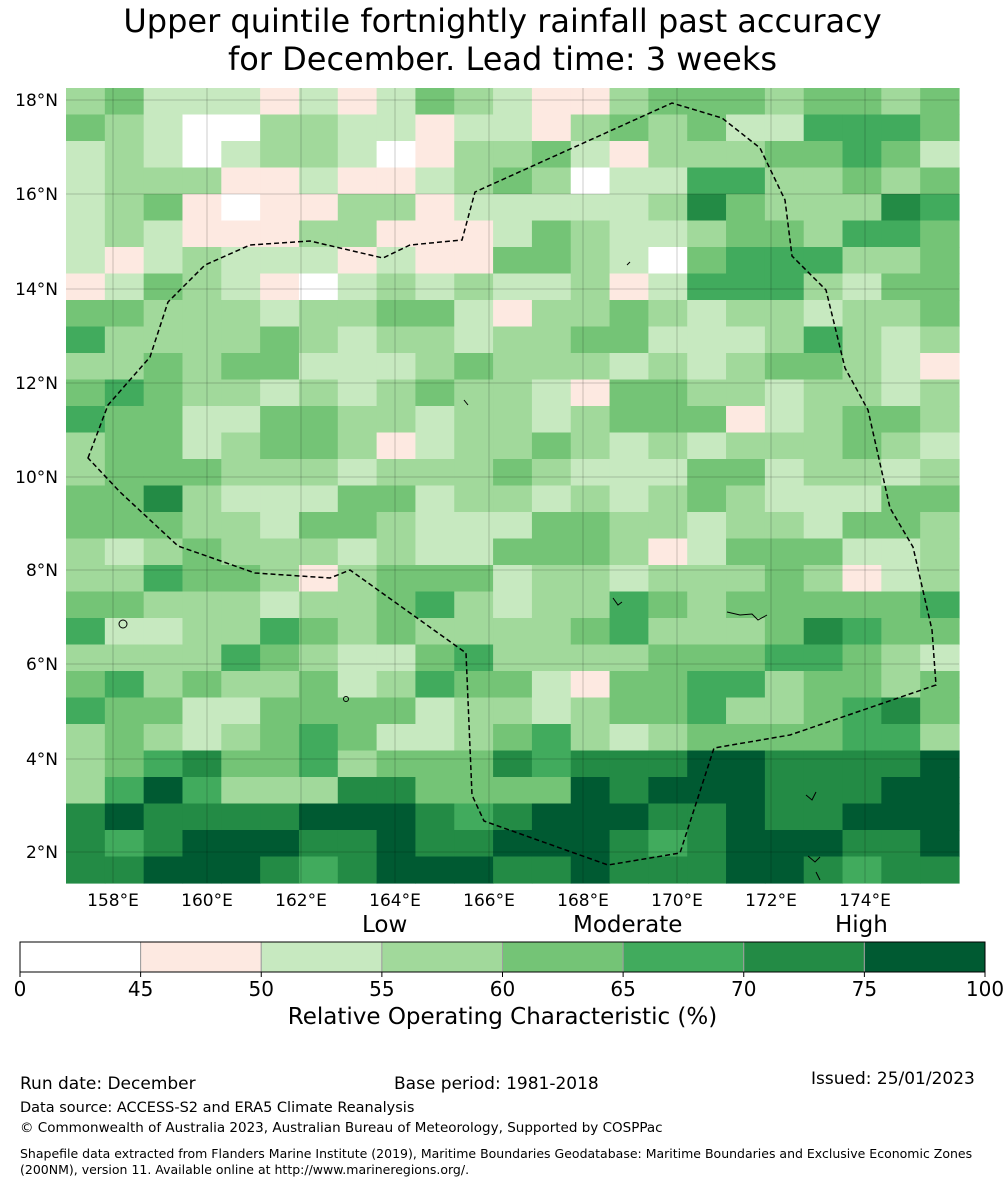  Describe the element at coordinates (683, 957) in the screenshot. I see `colorbar-segment` at that location.